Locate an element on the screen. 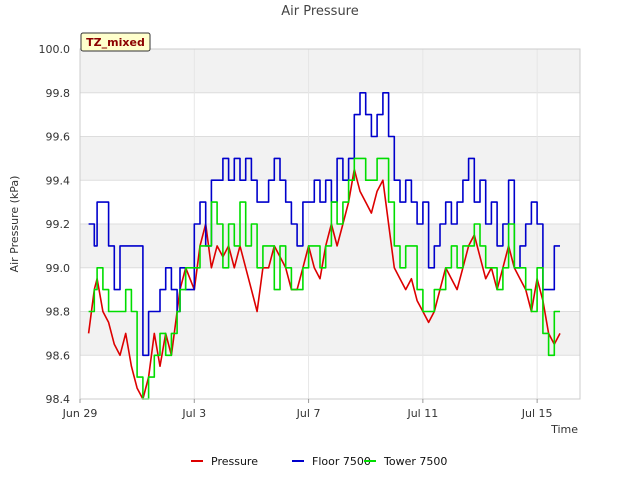 The height and width of the screenshot is (480, 640). y-tick-label: 100.0 is located at coordinates (55, 49).